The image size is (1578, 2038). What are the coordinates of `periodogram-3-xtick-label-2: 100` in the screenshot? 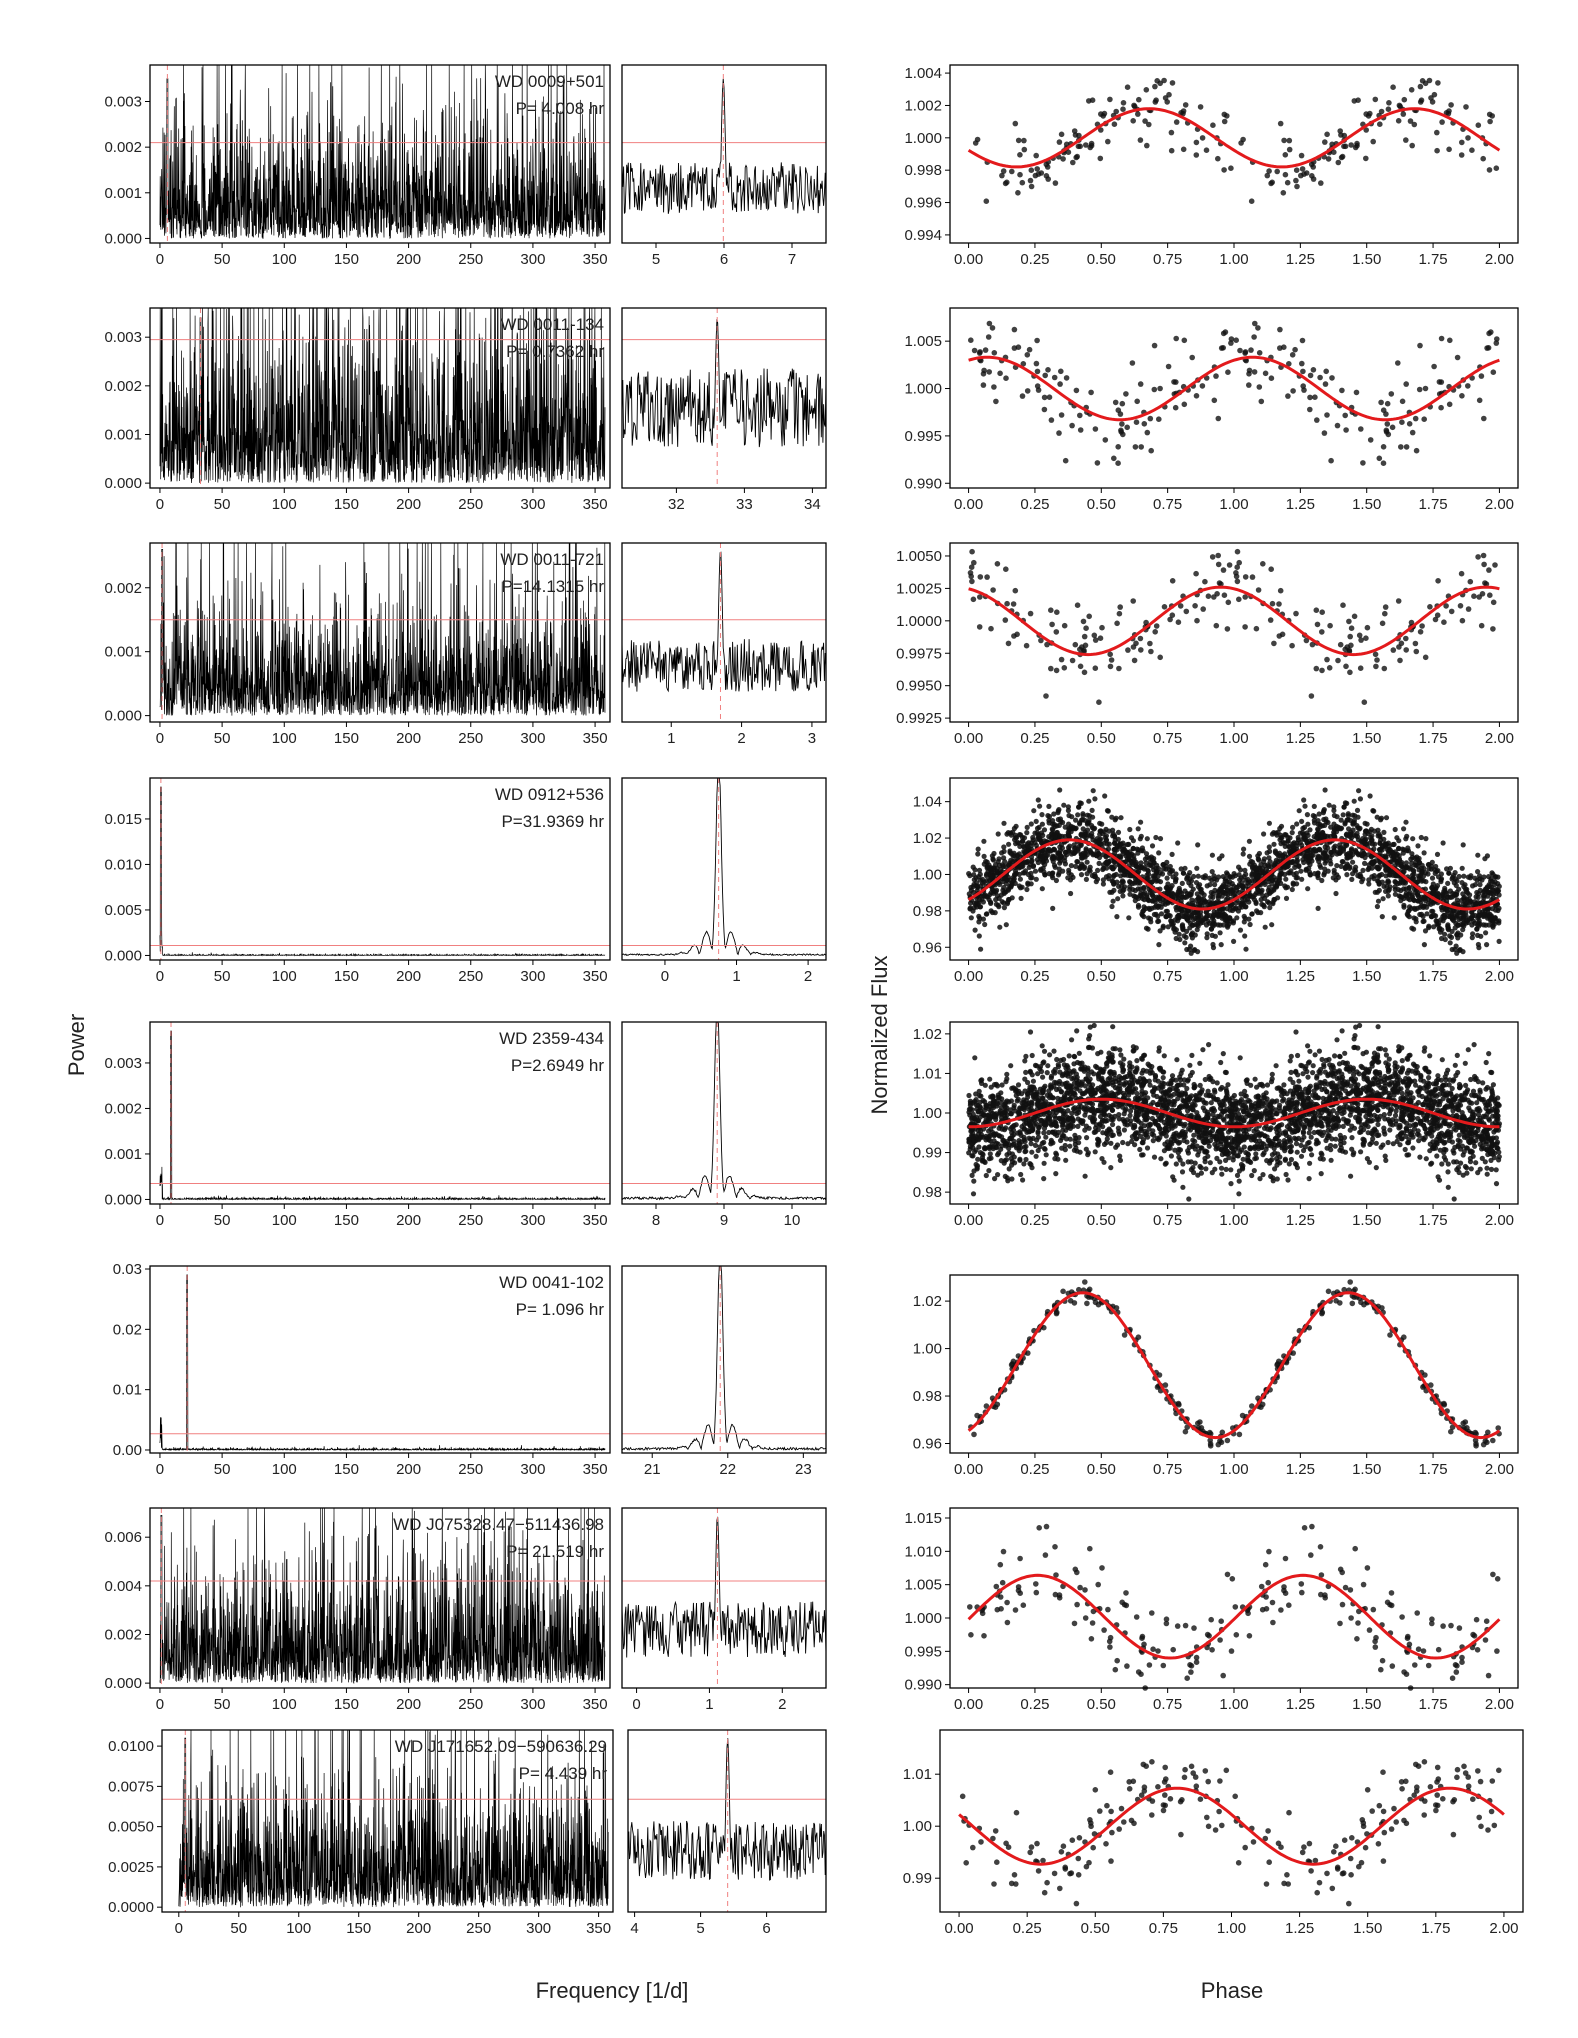 It's located at (284, 738).